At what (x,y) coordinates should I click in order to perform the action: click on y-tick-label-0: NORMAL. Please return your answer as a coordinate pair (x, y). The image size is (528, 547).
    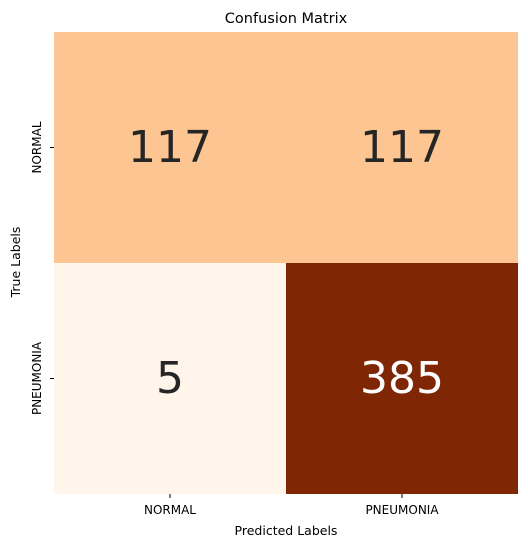
    Looking at the image, I should click on (37, 147).